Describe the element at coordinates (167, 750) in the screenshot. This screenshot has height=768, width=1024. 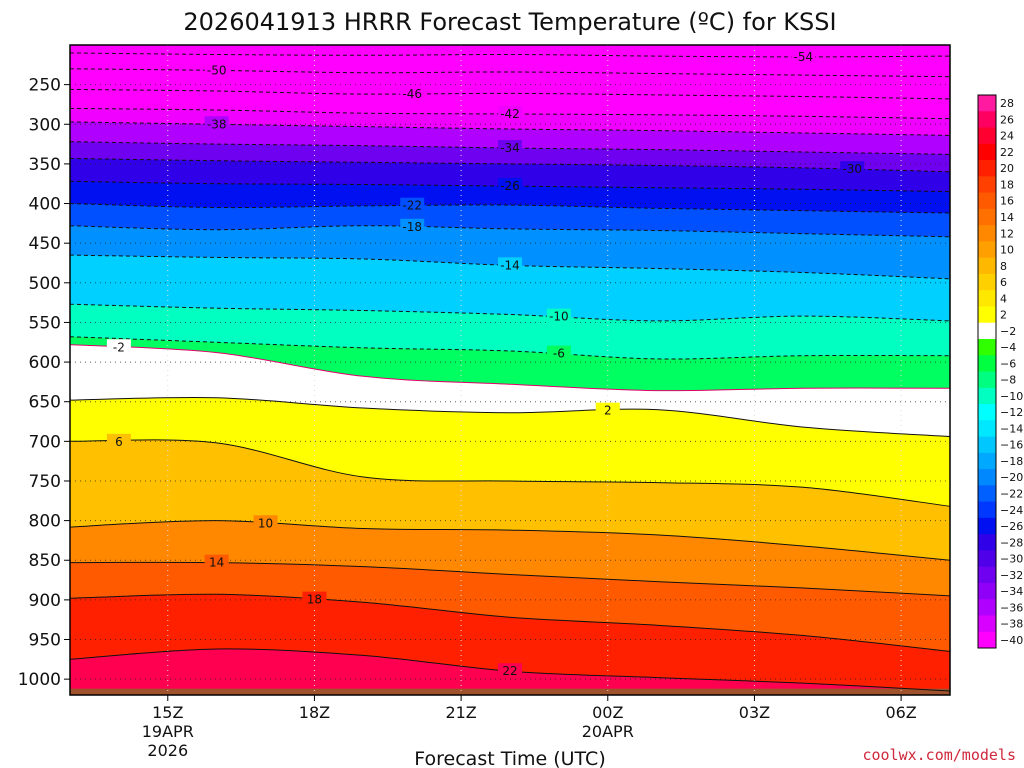
I see `x-tick-label: 2026` at that location.